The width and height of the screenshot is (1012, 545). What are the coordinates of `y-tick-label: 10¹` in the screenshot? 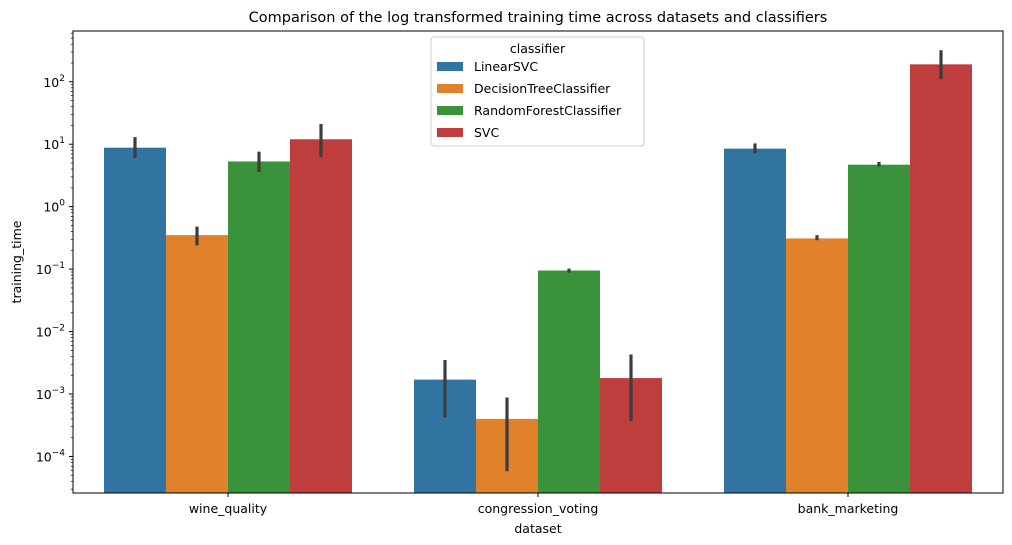 It's located at (54, 144).